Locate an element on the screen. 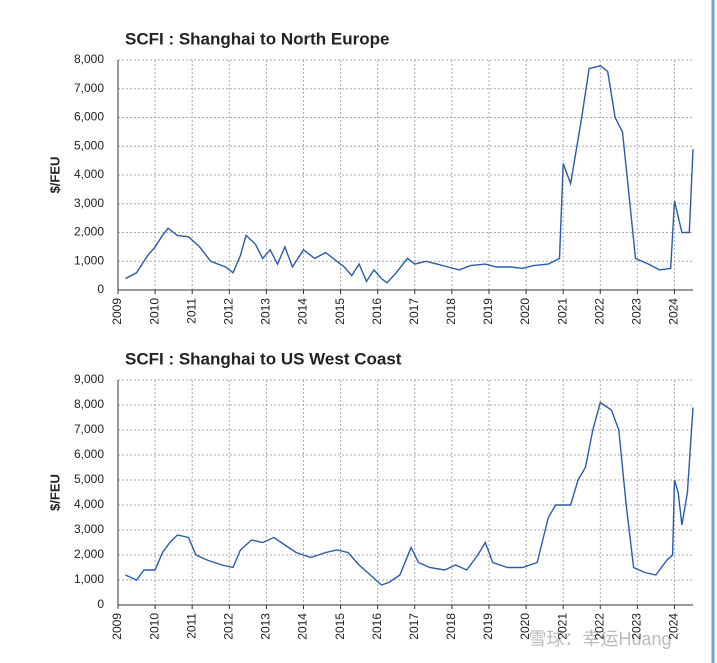 This screenshot has height=663, width=717. chart-title: SCFI : Shanghai to North Europe is located at coordinates (257, 38).